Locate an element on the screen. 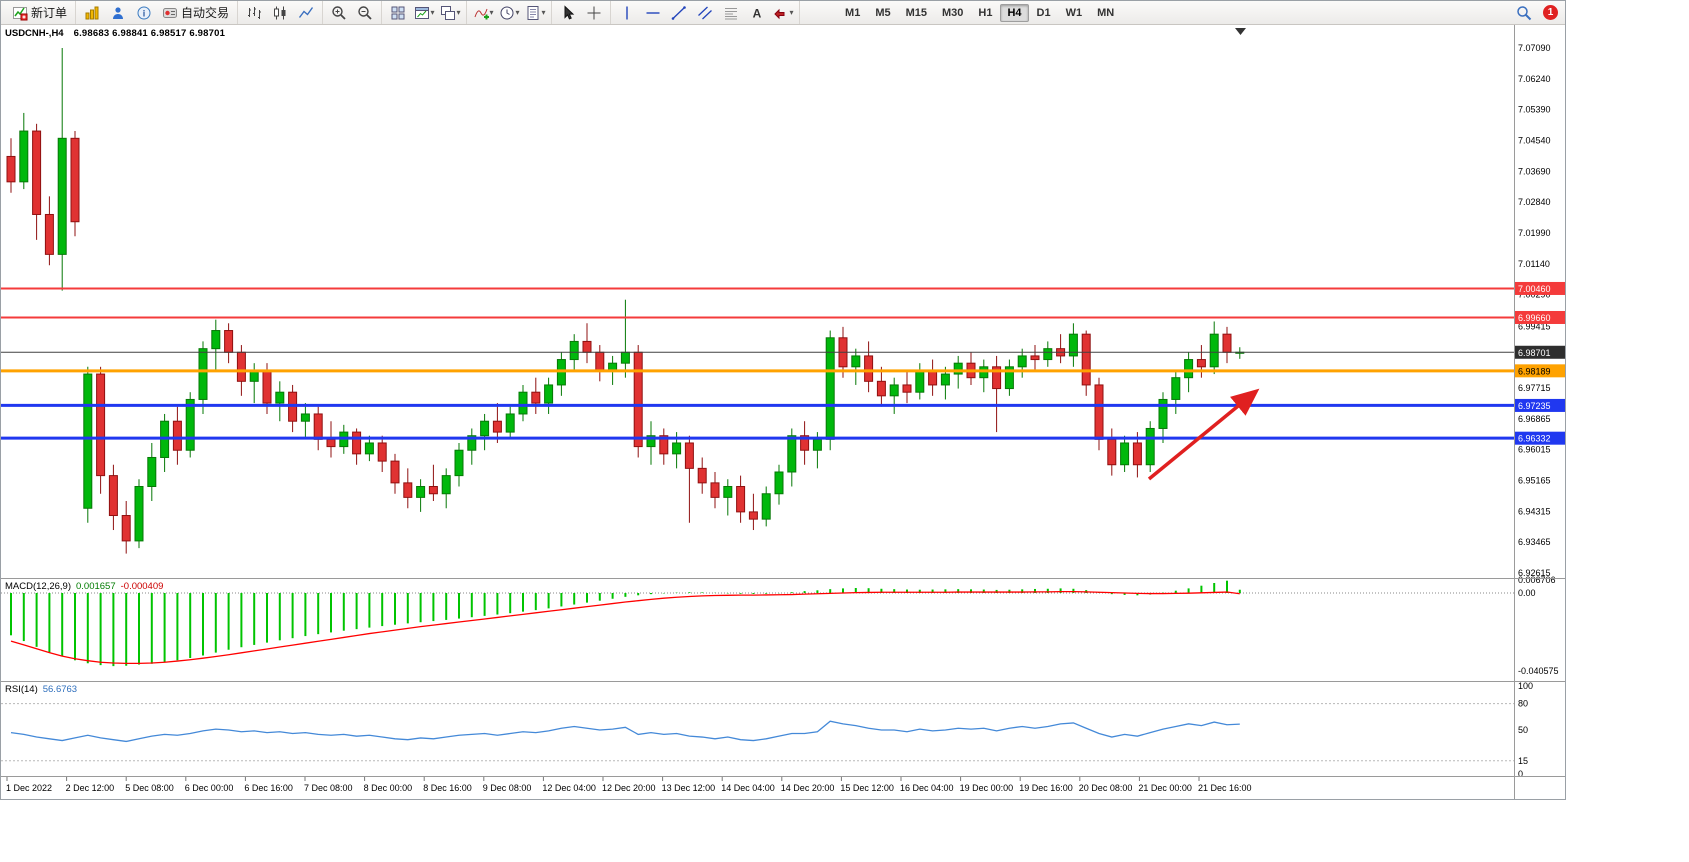 The height and width of the screenshot is (862, 1689). text-icon: A is located at coordinates (757, 13).